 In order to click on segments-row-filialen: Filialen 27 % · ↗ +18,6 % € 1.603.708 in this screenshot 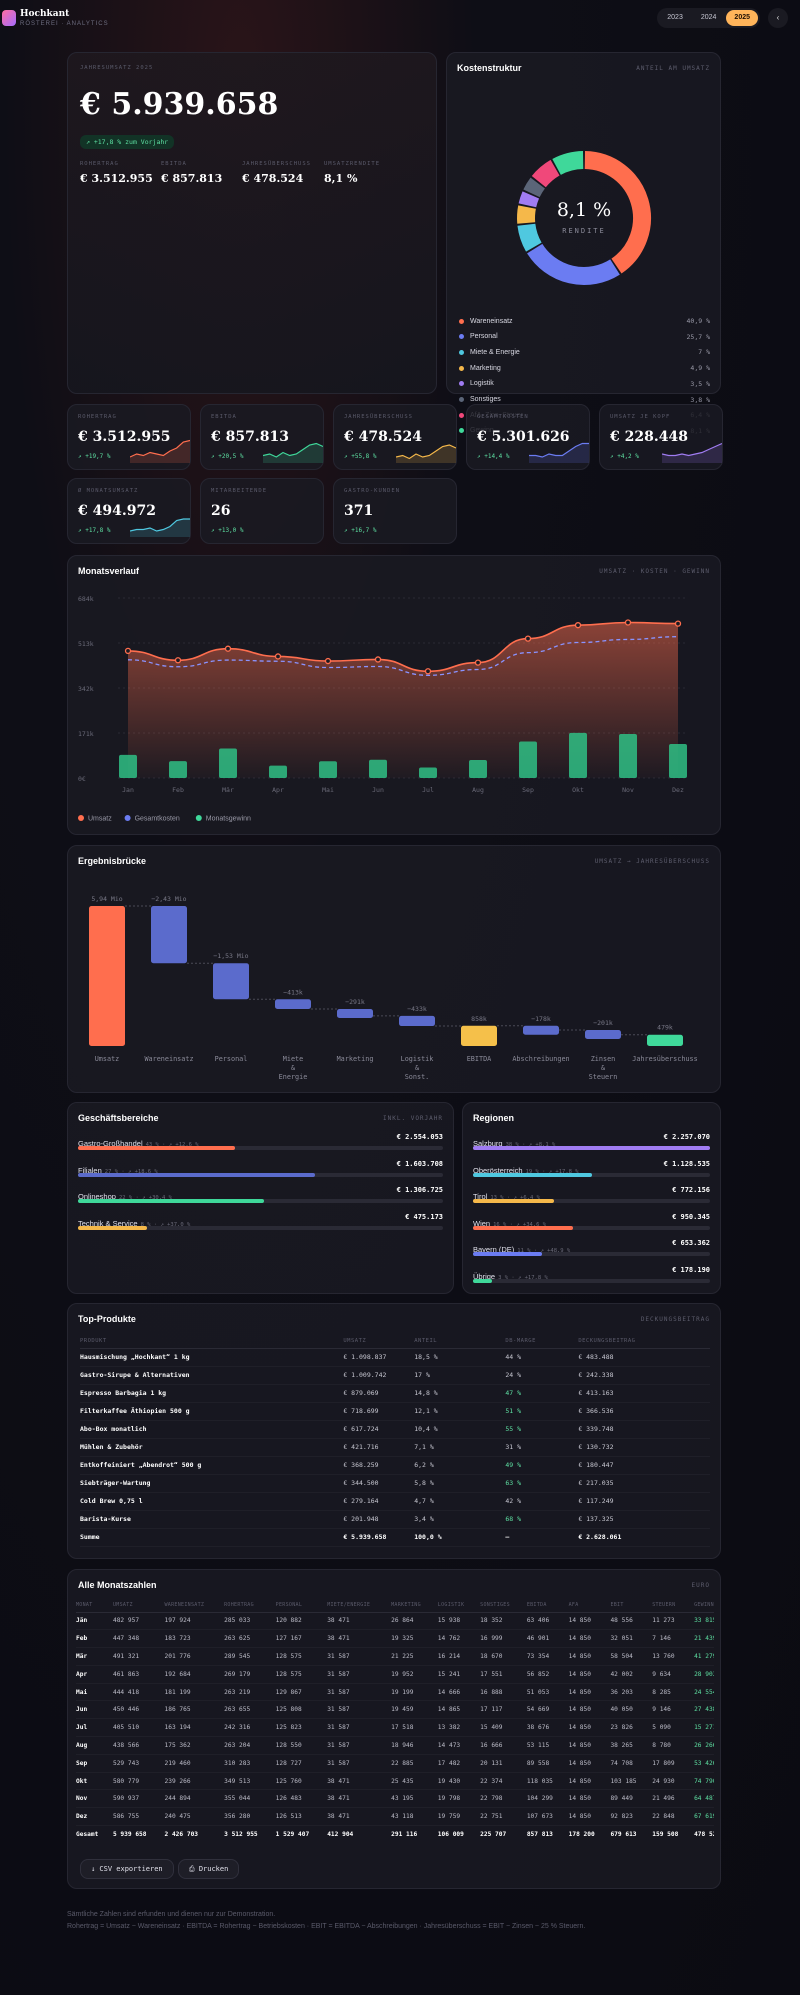, I will do `click(260, 1172)`.